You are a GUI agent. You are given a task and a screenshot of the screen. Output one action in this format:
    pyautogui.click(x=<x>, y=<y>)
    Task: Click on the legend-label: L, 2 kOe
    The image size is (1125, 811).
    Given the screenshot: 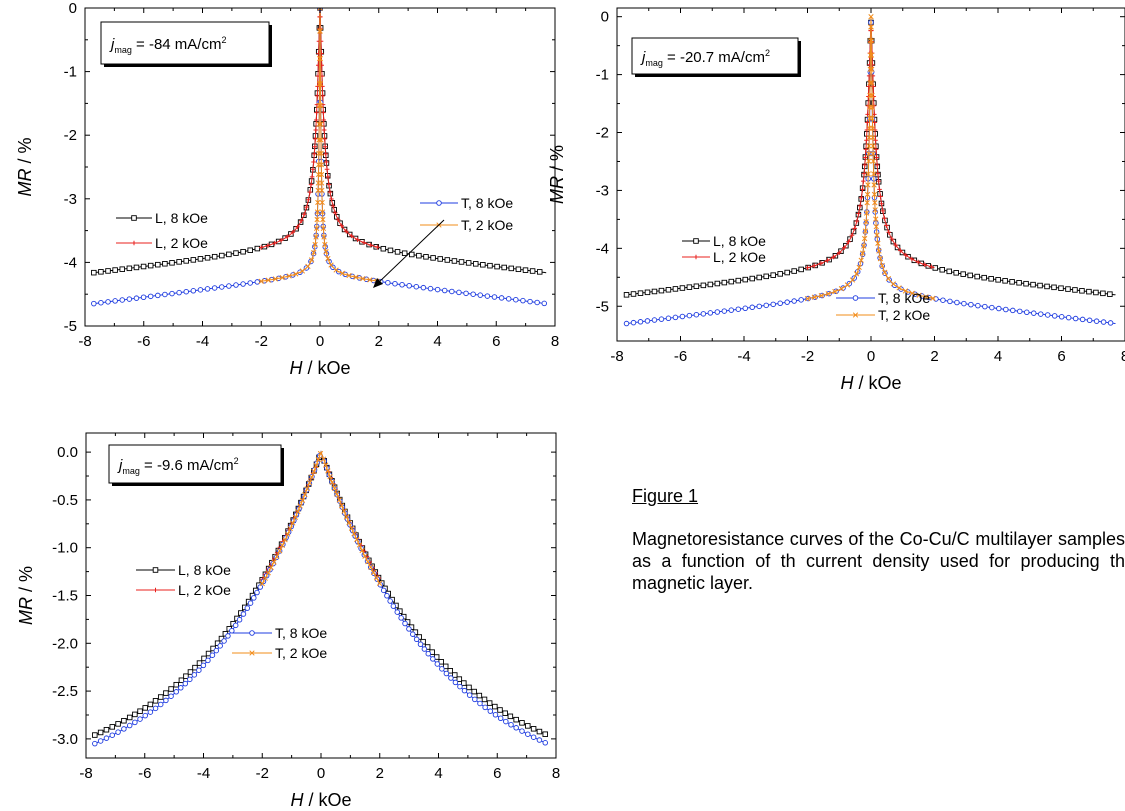 What is the action you would take?
    pyautogui.click(x=181, y=243)
    